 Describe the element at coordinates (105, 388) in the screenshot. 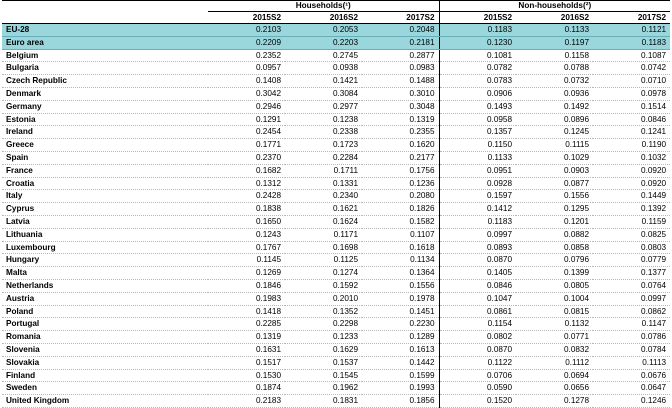

I see `row-label: Sweden` at that location.